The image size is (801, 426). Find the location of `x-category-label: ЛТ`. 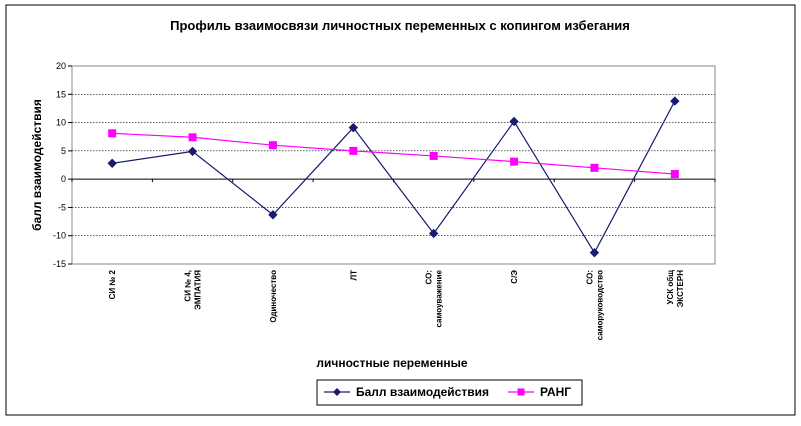

x-category-label: ЛТ is located at coordinates (353, 275).